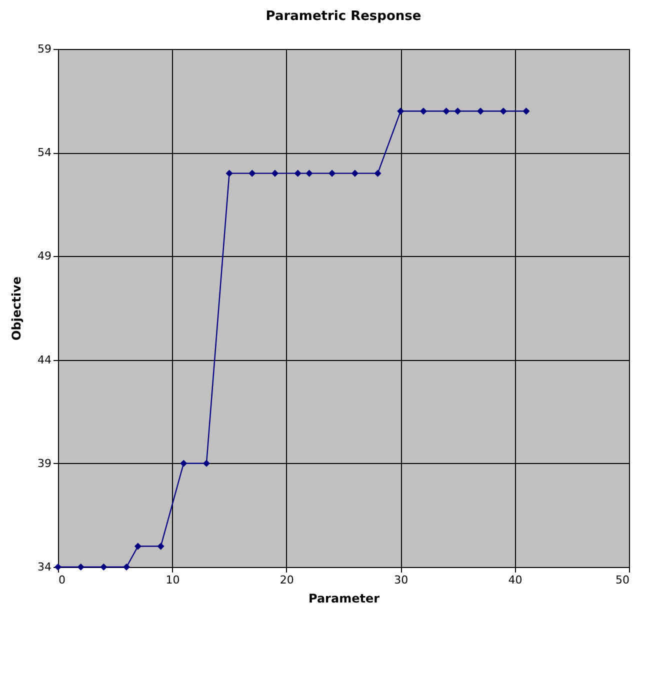 Image resolution: width=668 pixels, height=675 pixels. I want to click on y-tick-label: 49, so click(45, 256).